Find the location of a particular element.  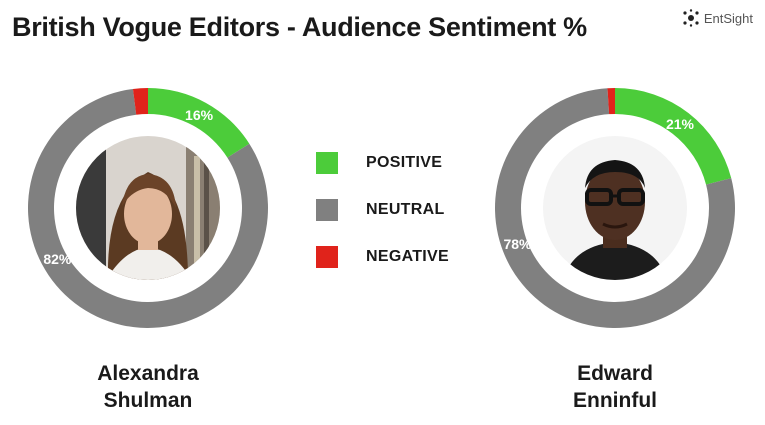

donut-data-label-neutral: 82% is located at coordinates (57, 259).